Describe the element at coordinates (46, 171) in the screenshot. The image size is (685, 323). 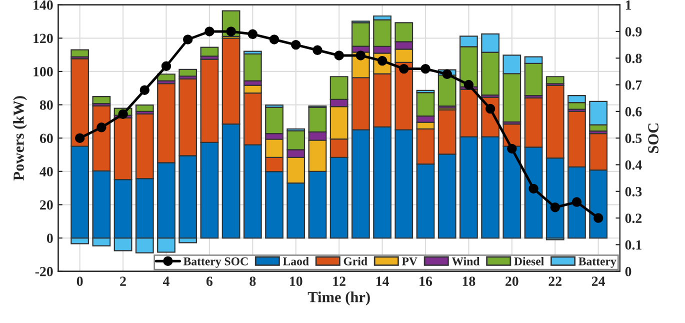
I see `y-tick-label: 40` at that location.